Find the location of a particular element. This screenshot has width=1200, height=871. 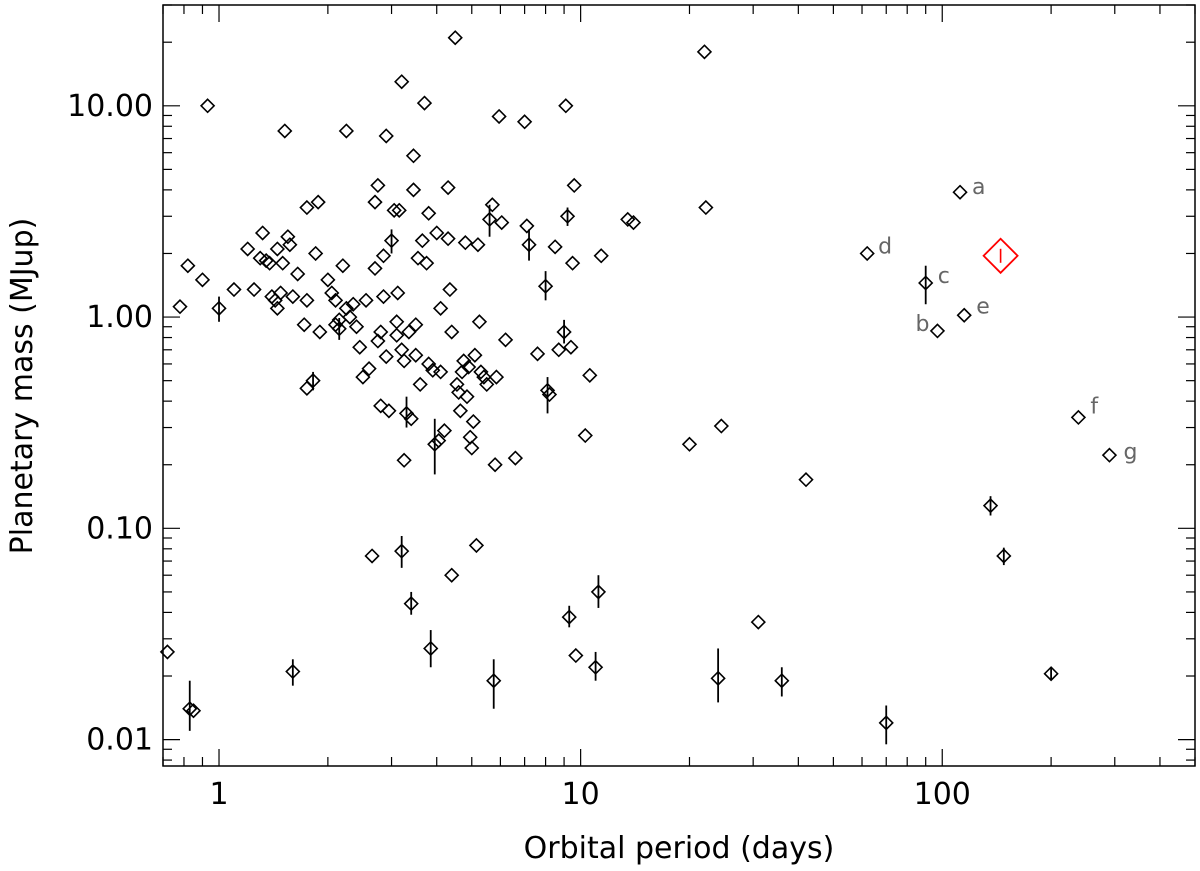

y-tick-label: 10.00 is located at coordinates (110, 106).